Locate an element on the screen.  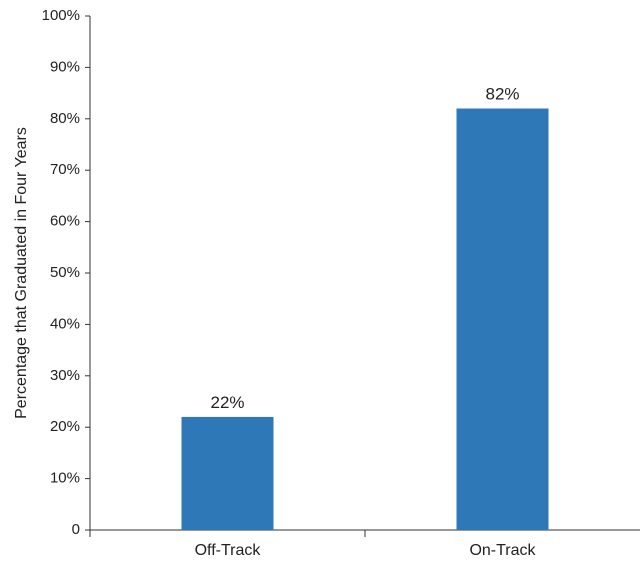
bar-off-track is located at coordinates (227, 473).